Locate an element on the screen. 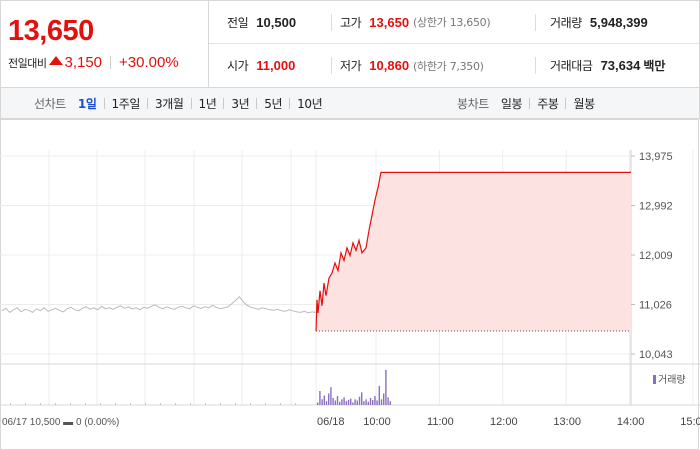 The height and width of the screenshot is (450, 700). stat-prev-close: 전일 10,500 is located at coordinates (261, 22).